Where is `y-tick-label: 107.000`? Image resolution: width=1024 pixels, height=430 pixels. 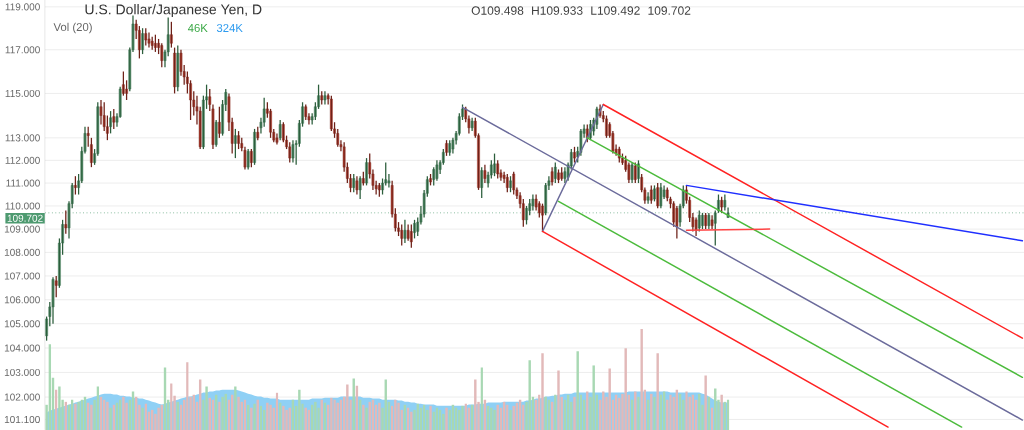 y-tick-label: 107.000 is located at coordinates (22, 276).